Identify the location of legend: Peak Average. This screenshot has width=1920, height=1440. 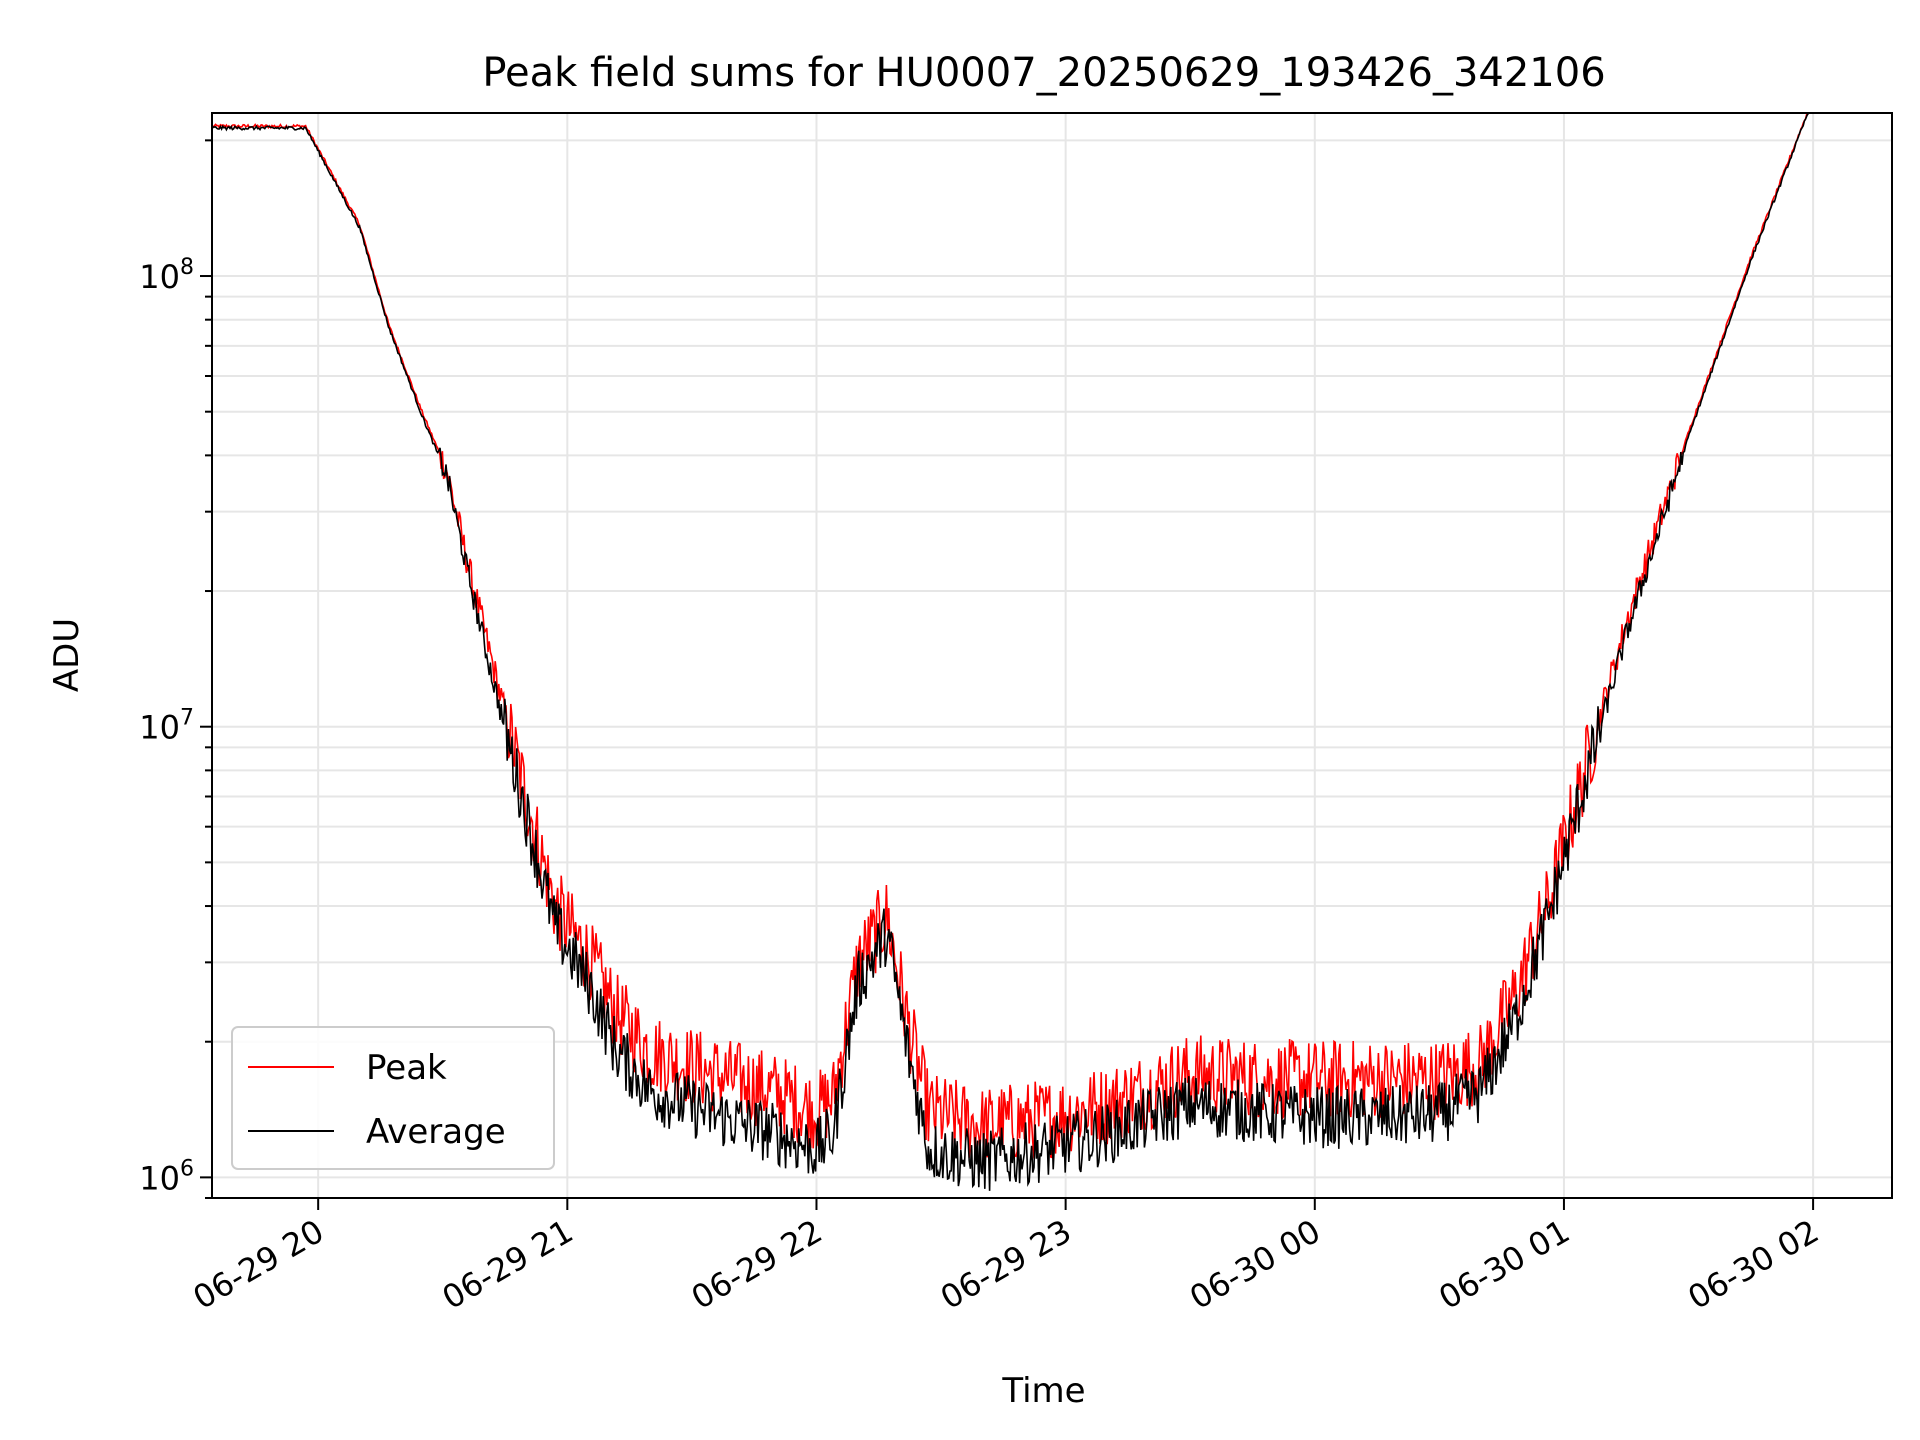
(393, 1098).